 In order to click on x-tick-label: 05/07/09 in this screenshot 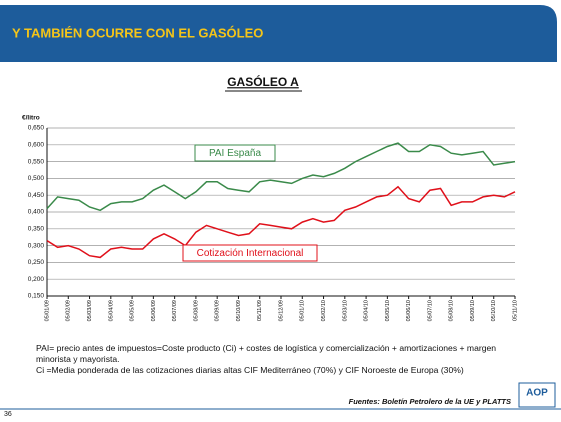, I will do `click(175, 310)`.